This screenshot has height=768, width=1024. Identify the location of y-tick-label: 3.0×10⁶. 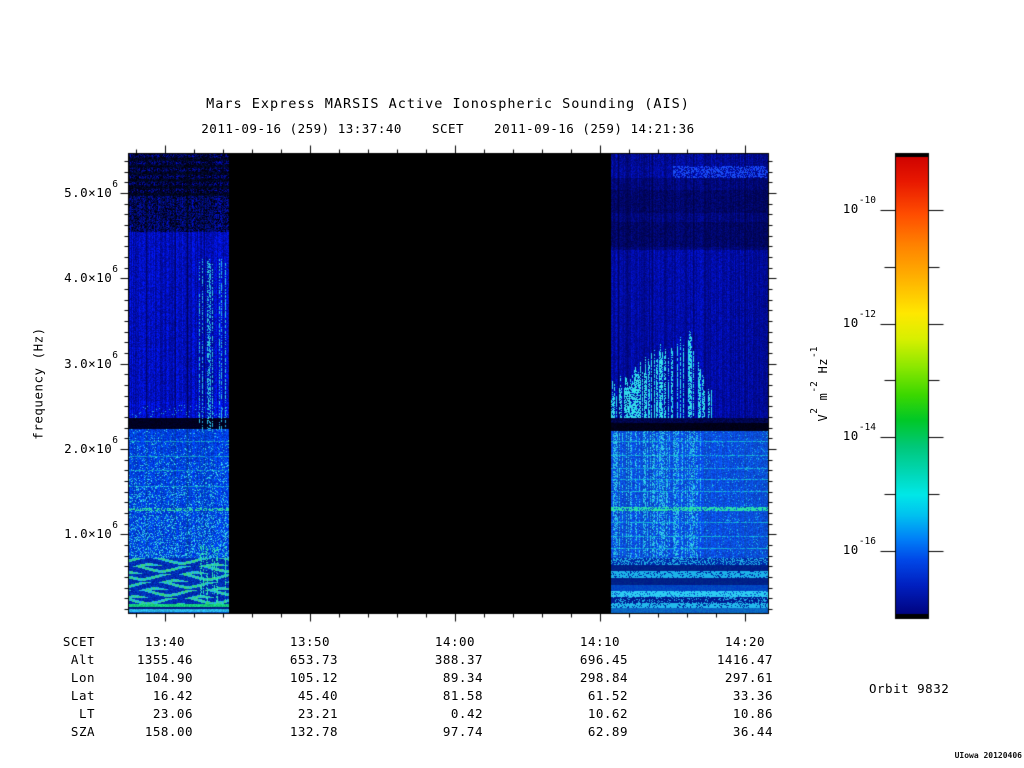
(91, 360).